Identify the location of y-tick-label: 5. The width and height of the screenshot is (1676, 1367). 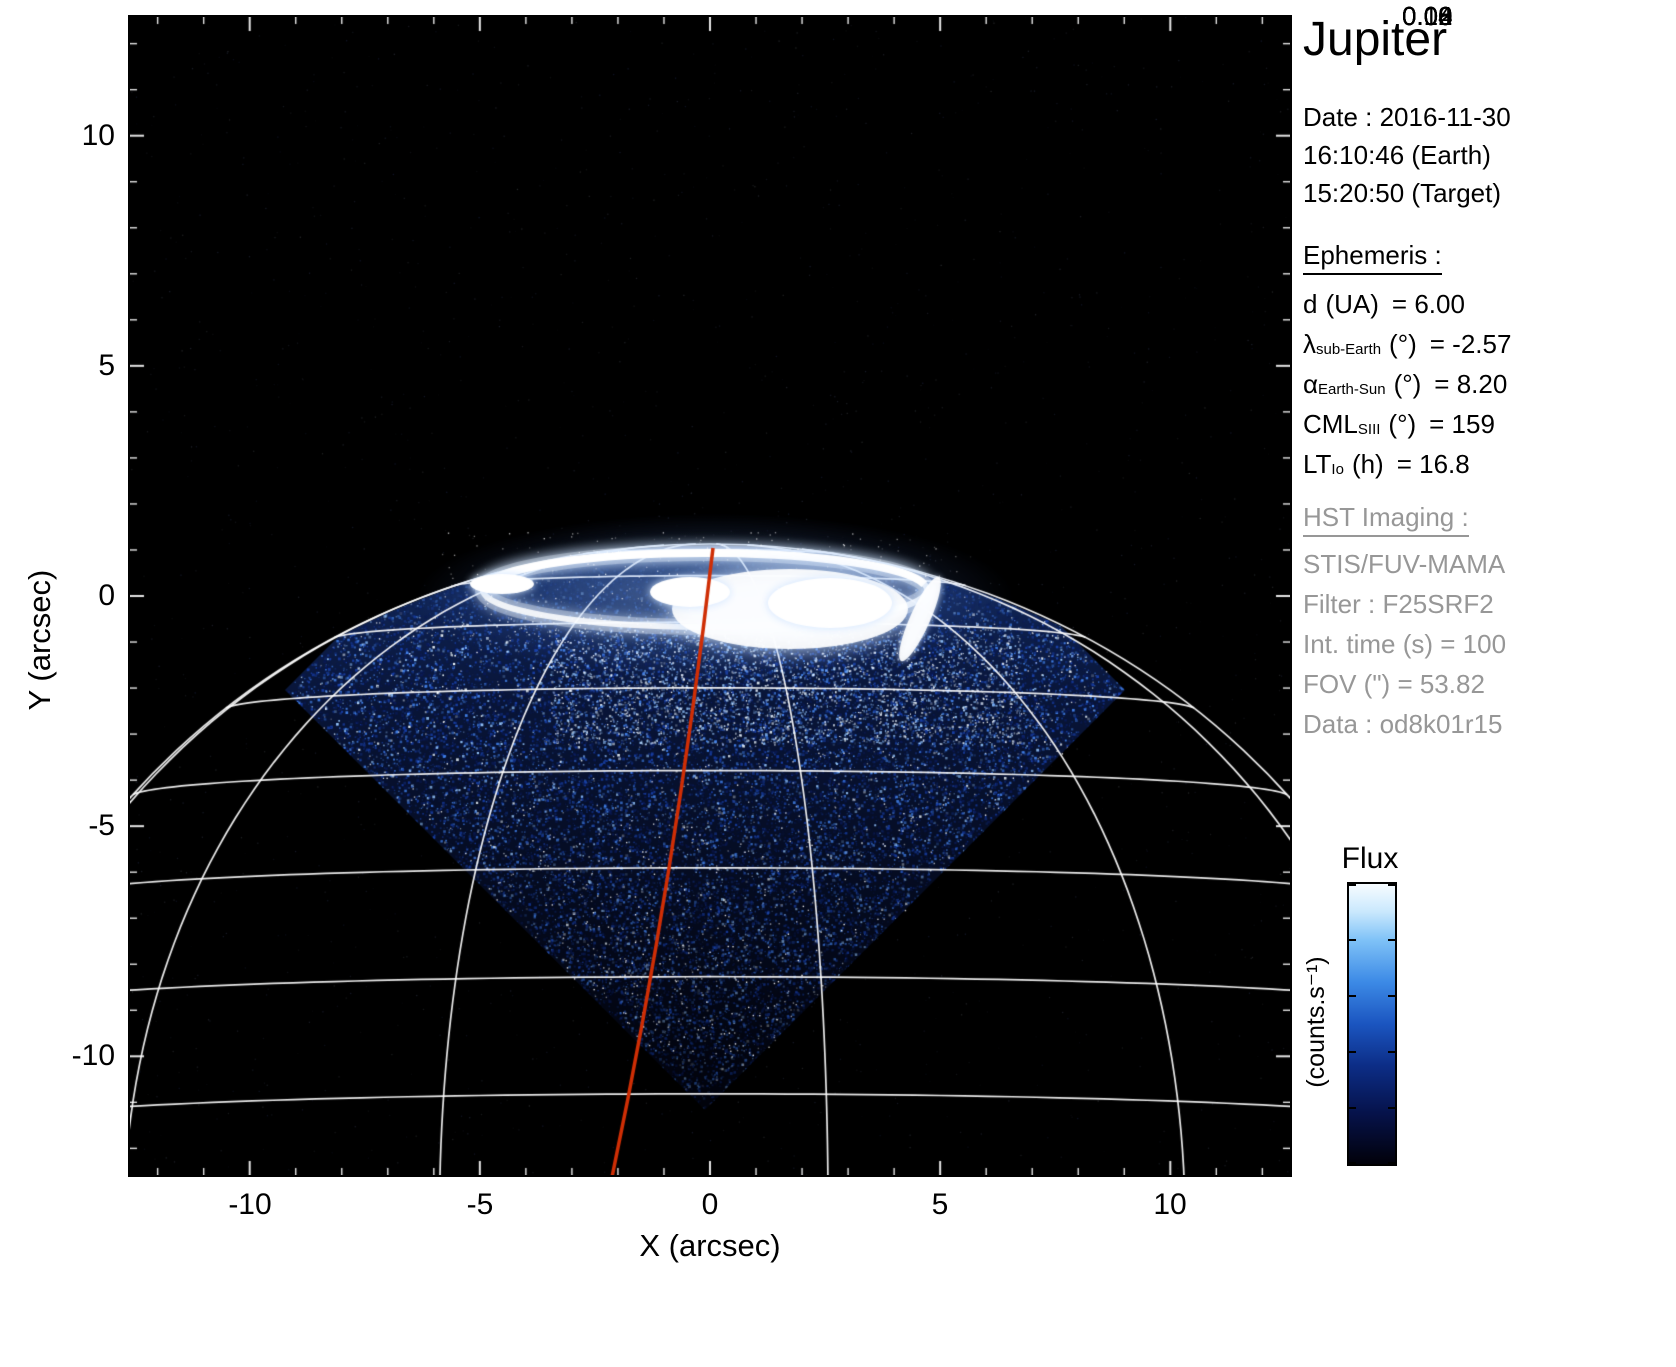
(106, 365).